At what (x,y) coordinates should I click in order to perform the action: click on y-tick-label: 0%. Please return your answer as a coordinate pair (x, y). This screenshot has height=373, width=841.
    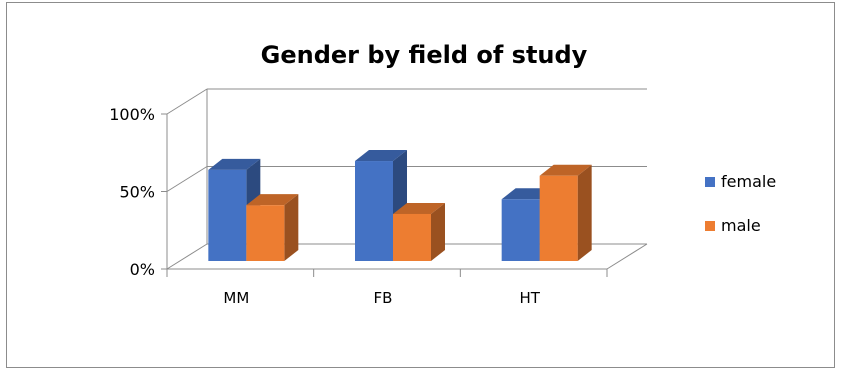
    Looking at the image, I should click on (142, 269).